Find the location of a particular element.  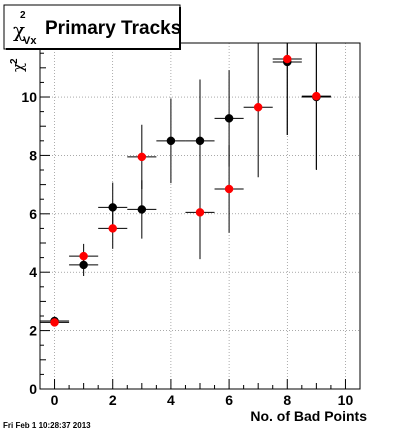

y-tick-label: 10 is located at coordinates (29, 97).